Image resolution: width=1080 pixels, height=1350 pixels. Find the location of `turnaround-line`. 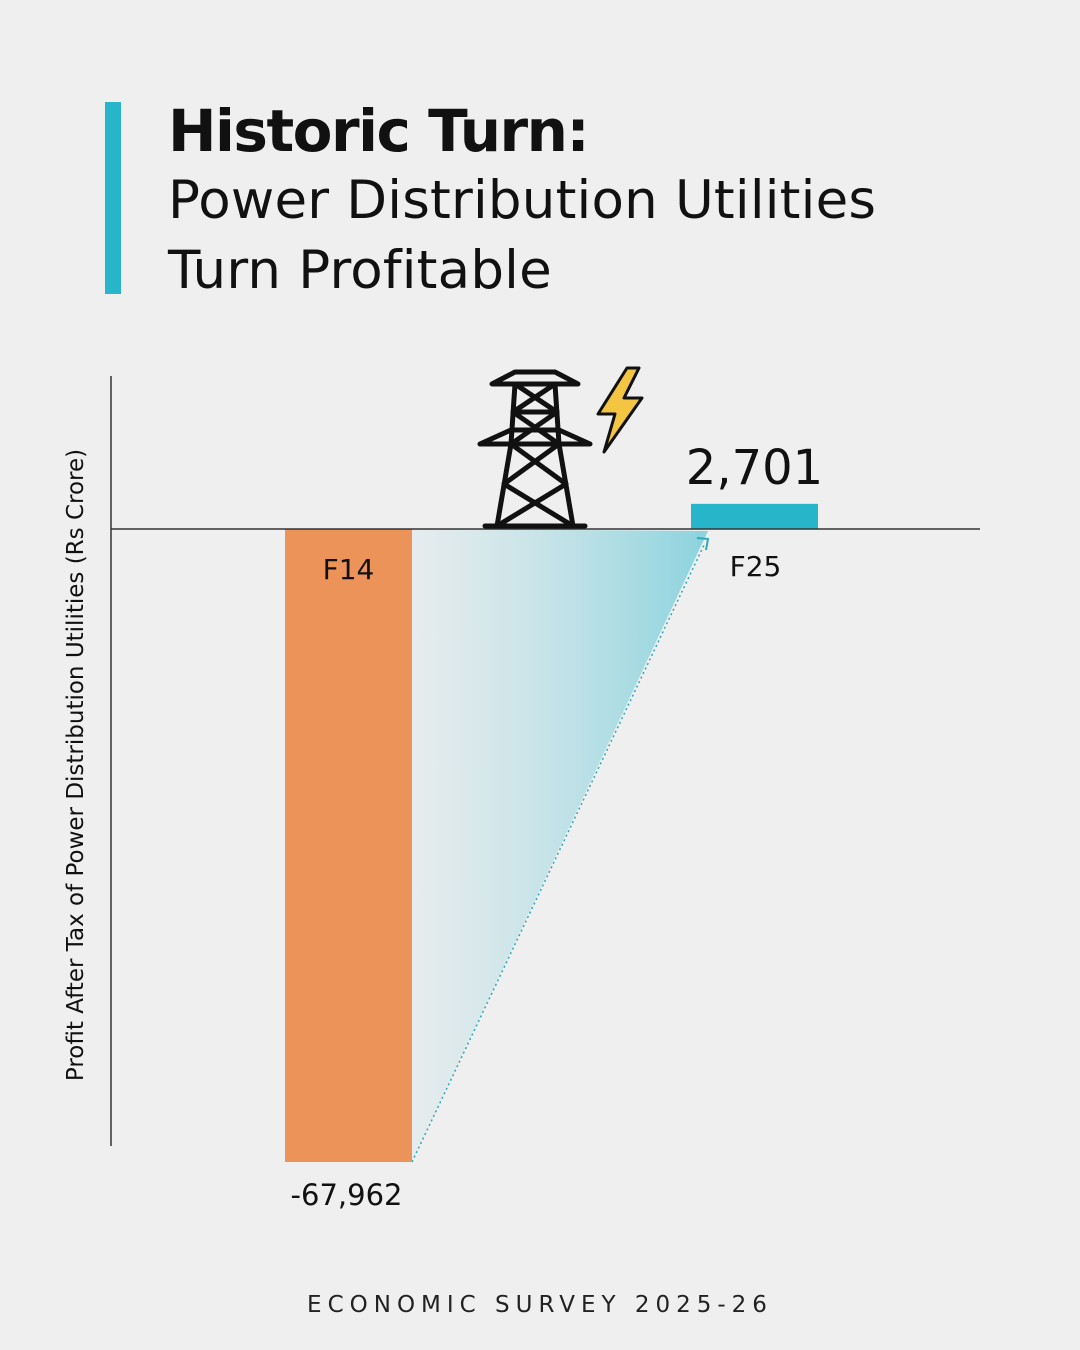

turnaround-line is located at coordinates (558, 852).